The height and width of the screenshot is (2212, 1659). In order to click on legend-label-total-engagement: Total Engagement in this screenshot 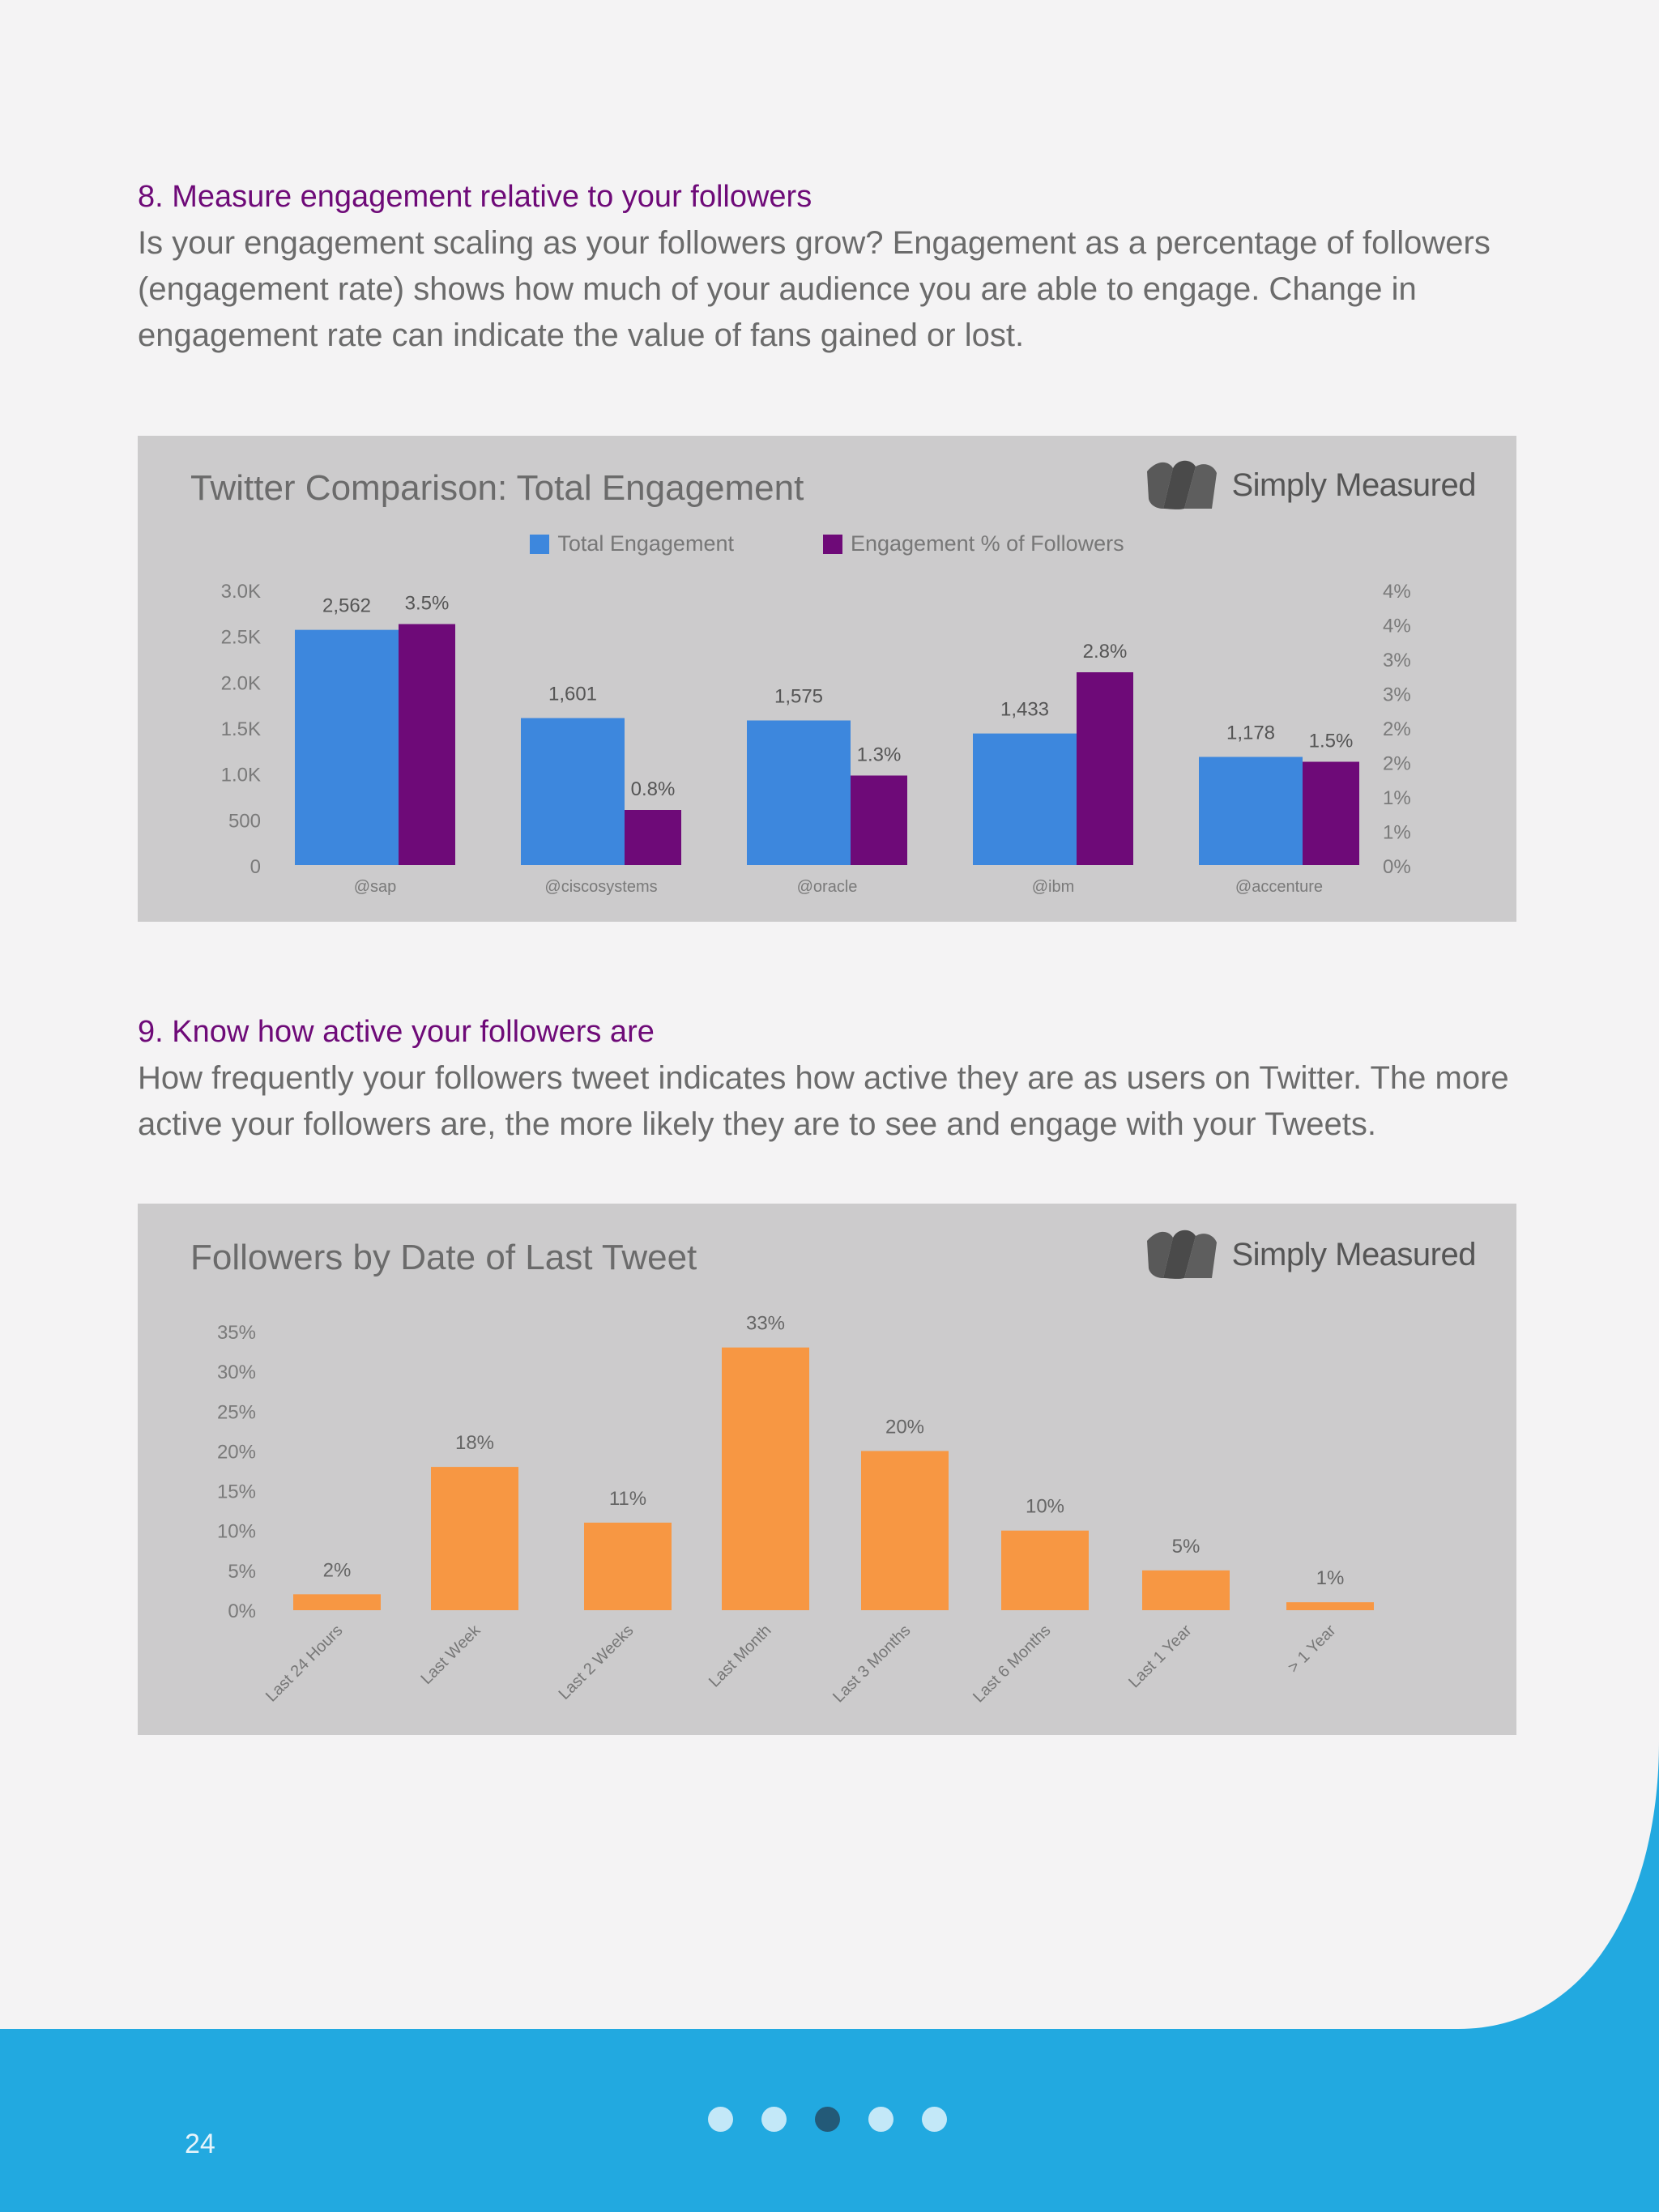, I will do `click(645, 543)`.